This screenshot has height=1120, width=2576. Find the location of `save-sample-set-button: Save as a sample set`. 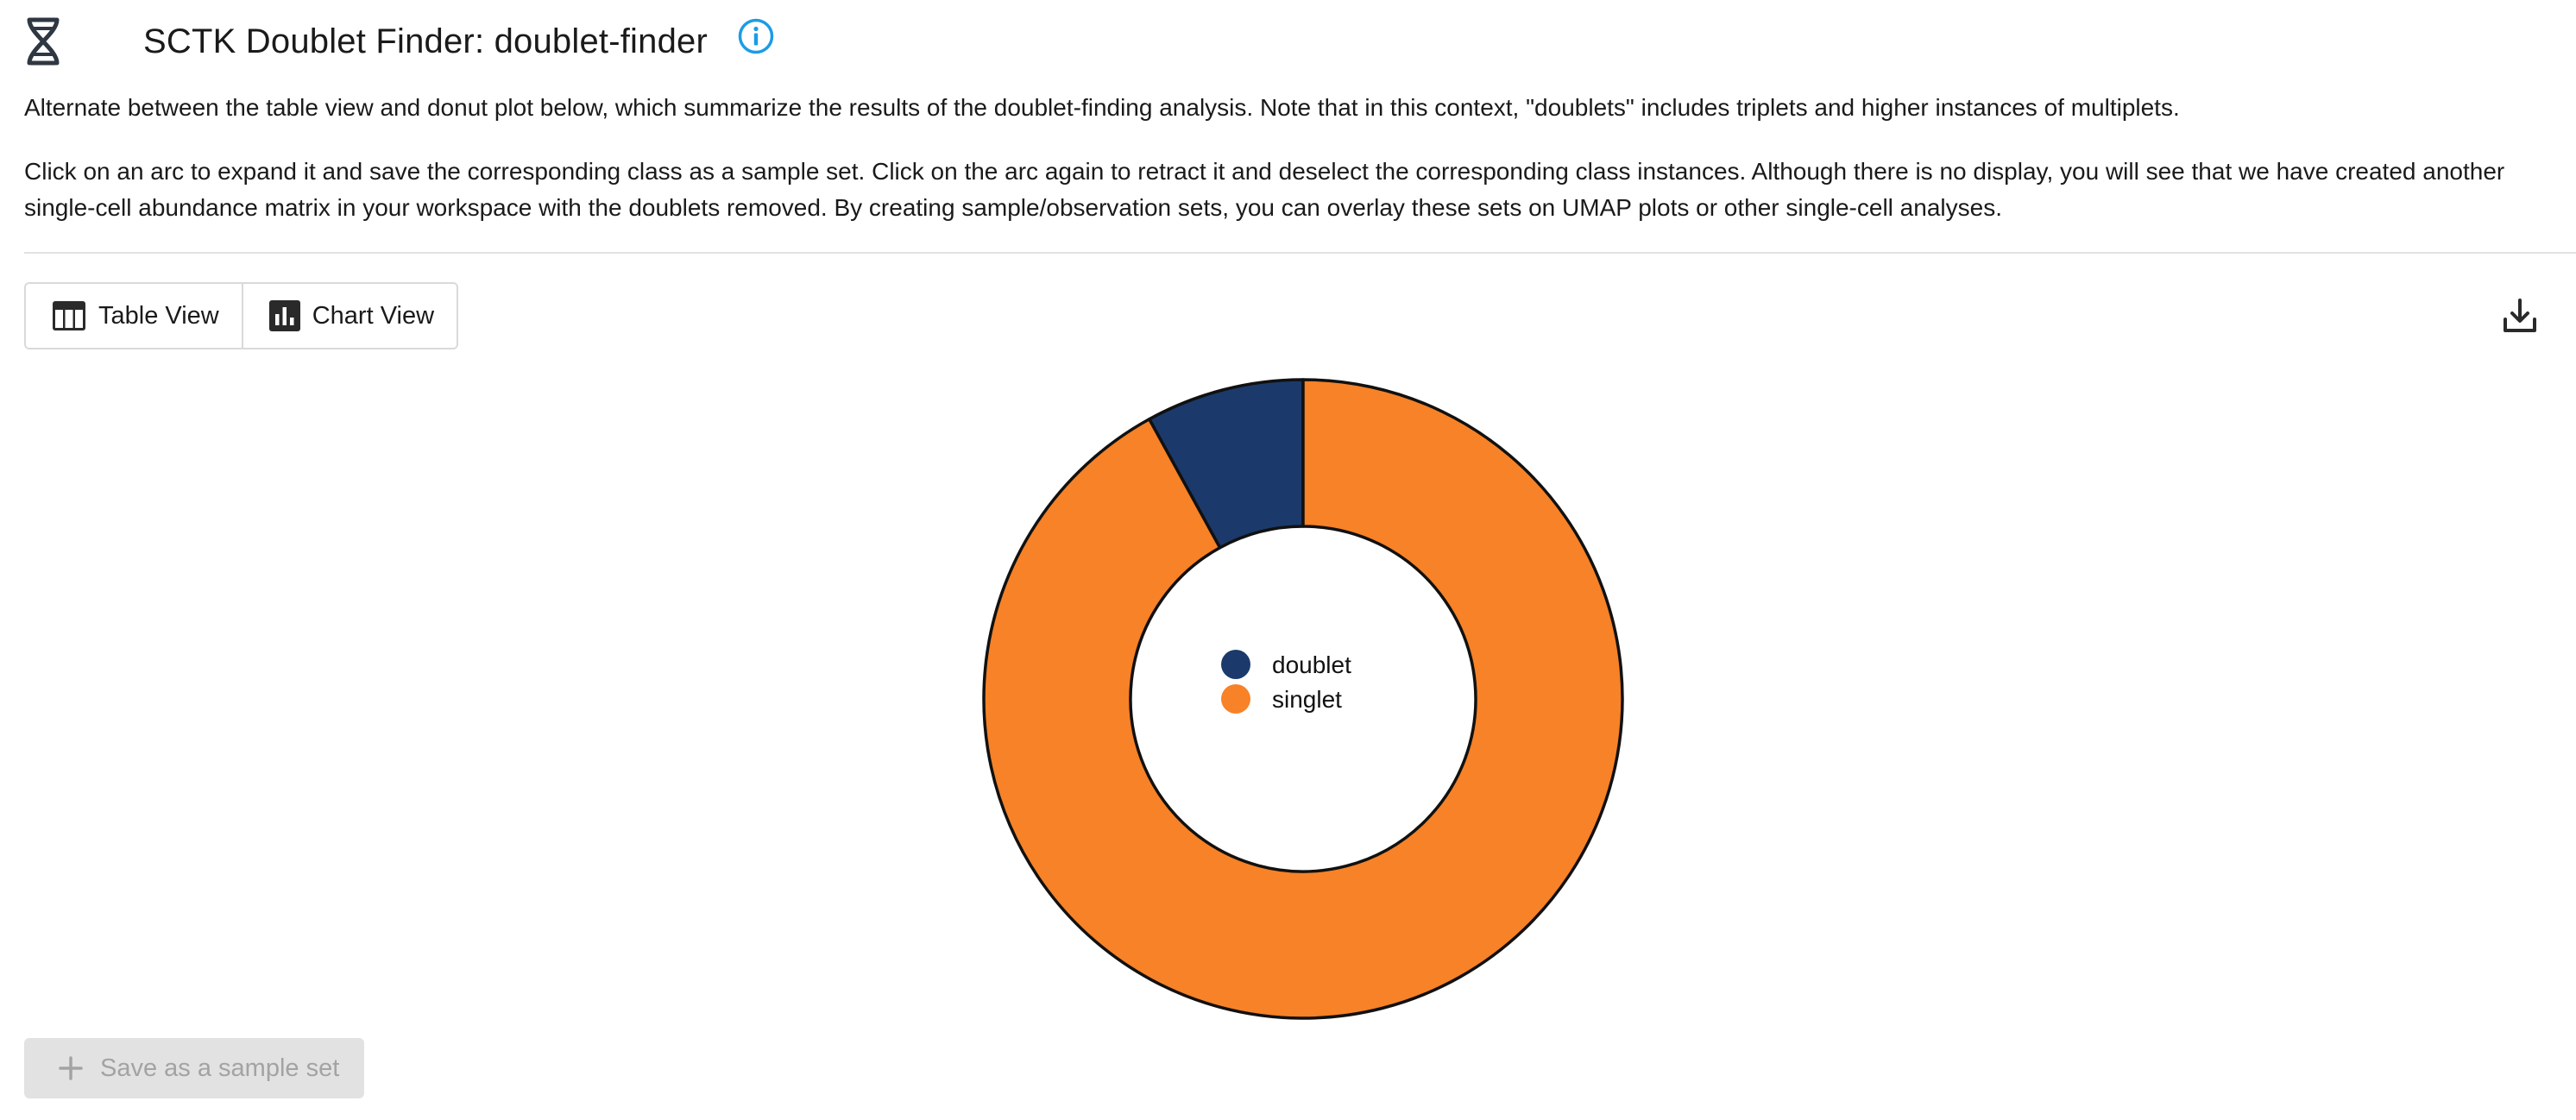

save-sample-set-button: Save as a sample set is located at coordinates (194, 1068).